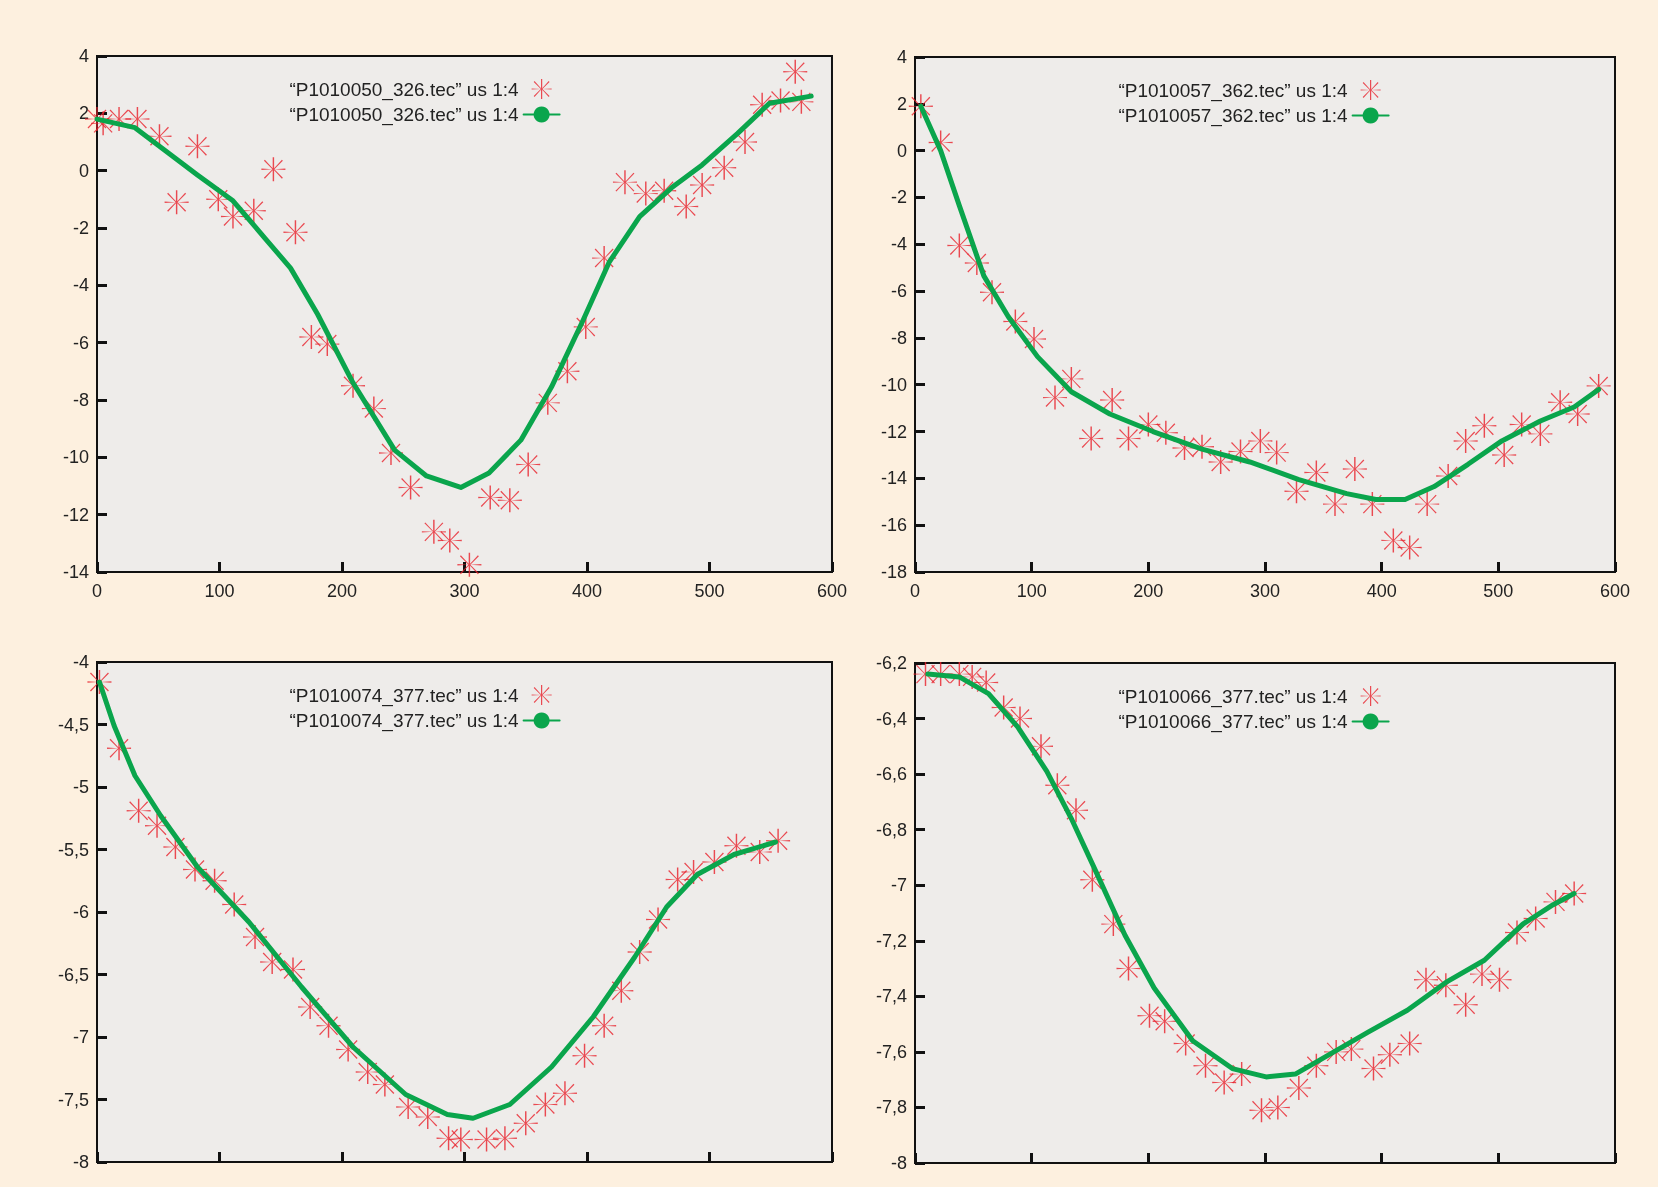 The width and height of the screenshot is (1658, 1187). Describe the element at coordinates (891, 829) in the screenshot. I see `y-tick-label: -6,8` at that location.